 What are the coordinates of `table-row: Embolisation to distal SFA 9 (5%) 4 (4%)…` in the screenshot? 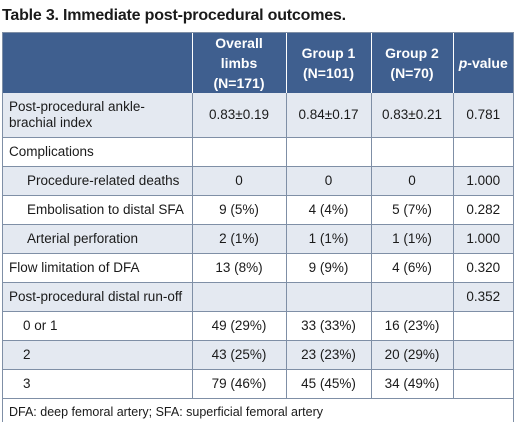 It's located at (258, 210).